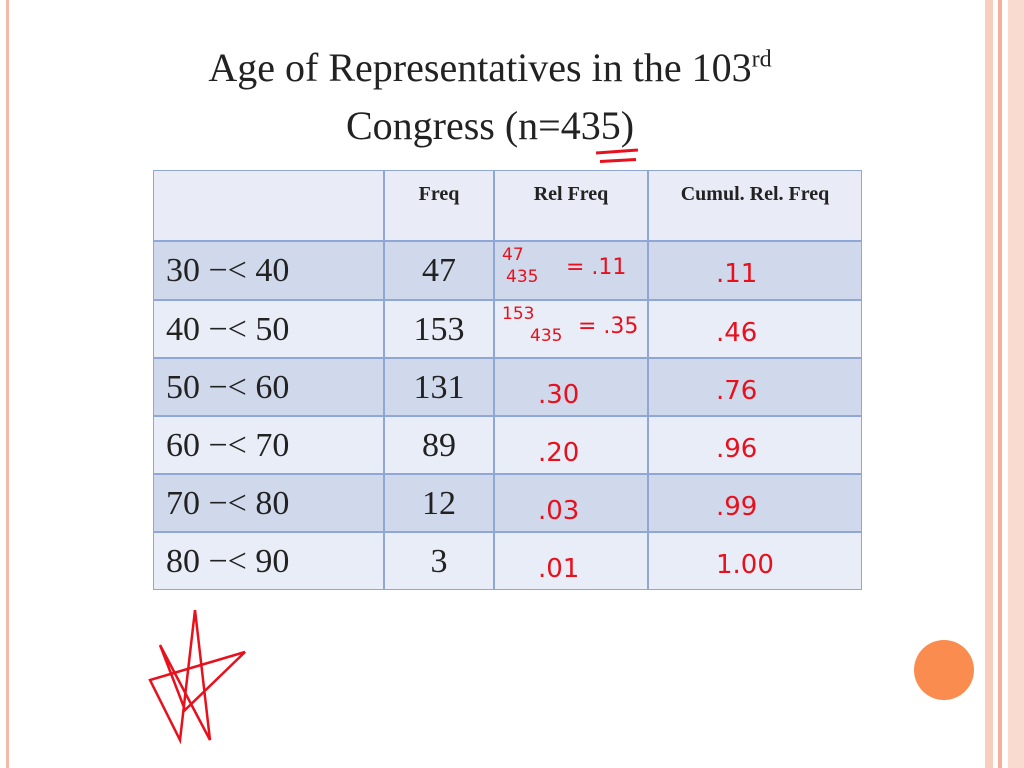  What do you see at coordinates (439, 561) in the screenshot?
I see `freq-cell: 3` at bounding box center [439, 561].